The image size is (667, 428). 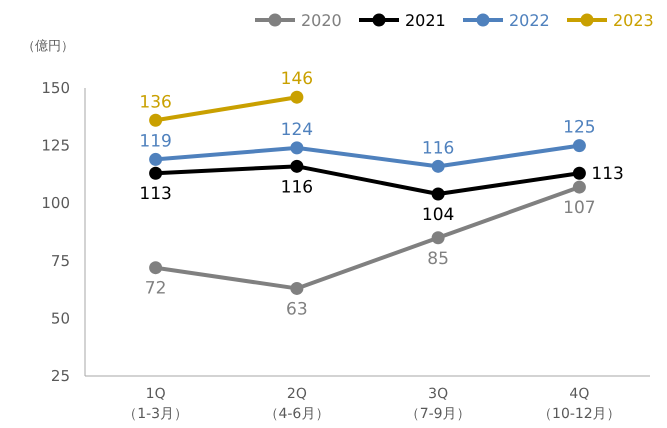 I want to click on legend-label: 2020, so click(x=321, y=20).